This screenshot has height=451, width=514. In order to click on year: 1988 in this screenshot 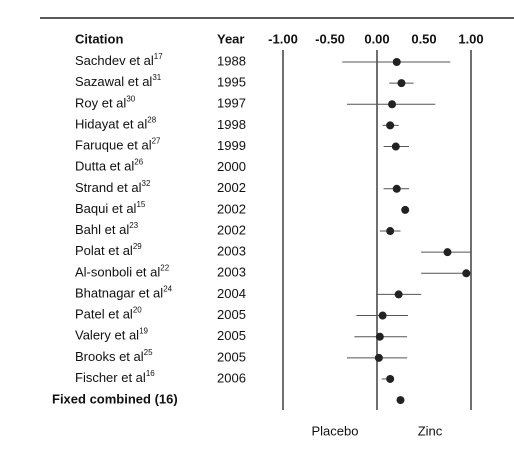, I will do `click(231, 60)`.